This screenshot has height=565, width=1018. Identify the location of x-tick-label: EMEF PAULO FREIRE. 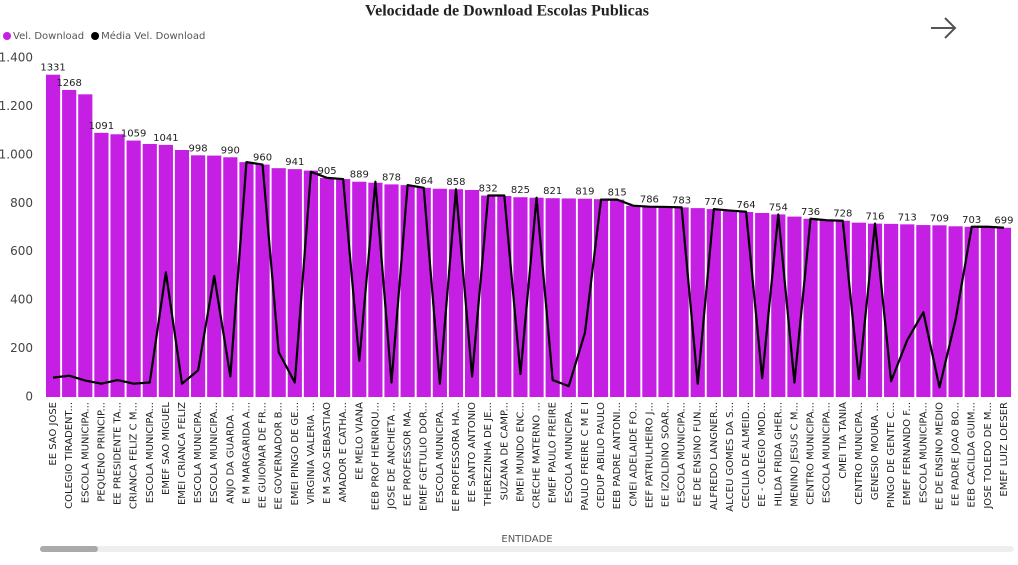
(553, 452).